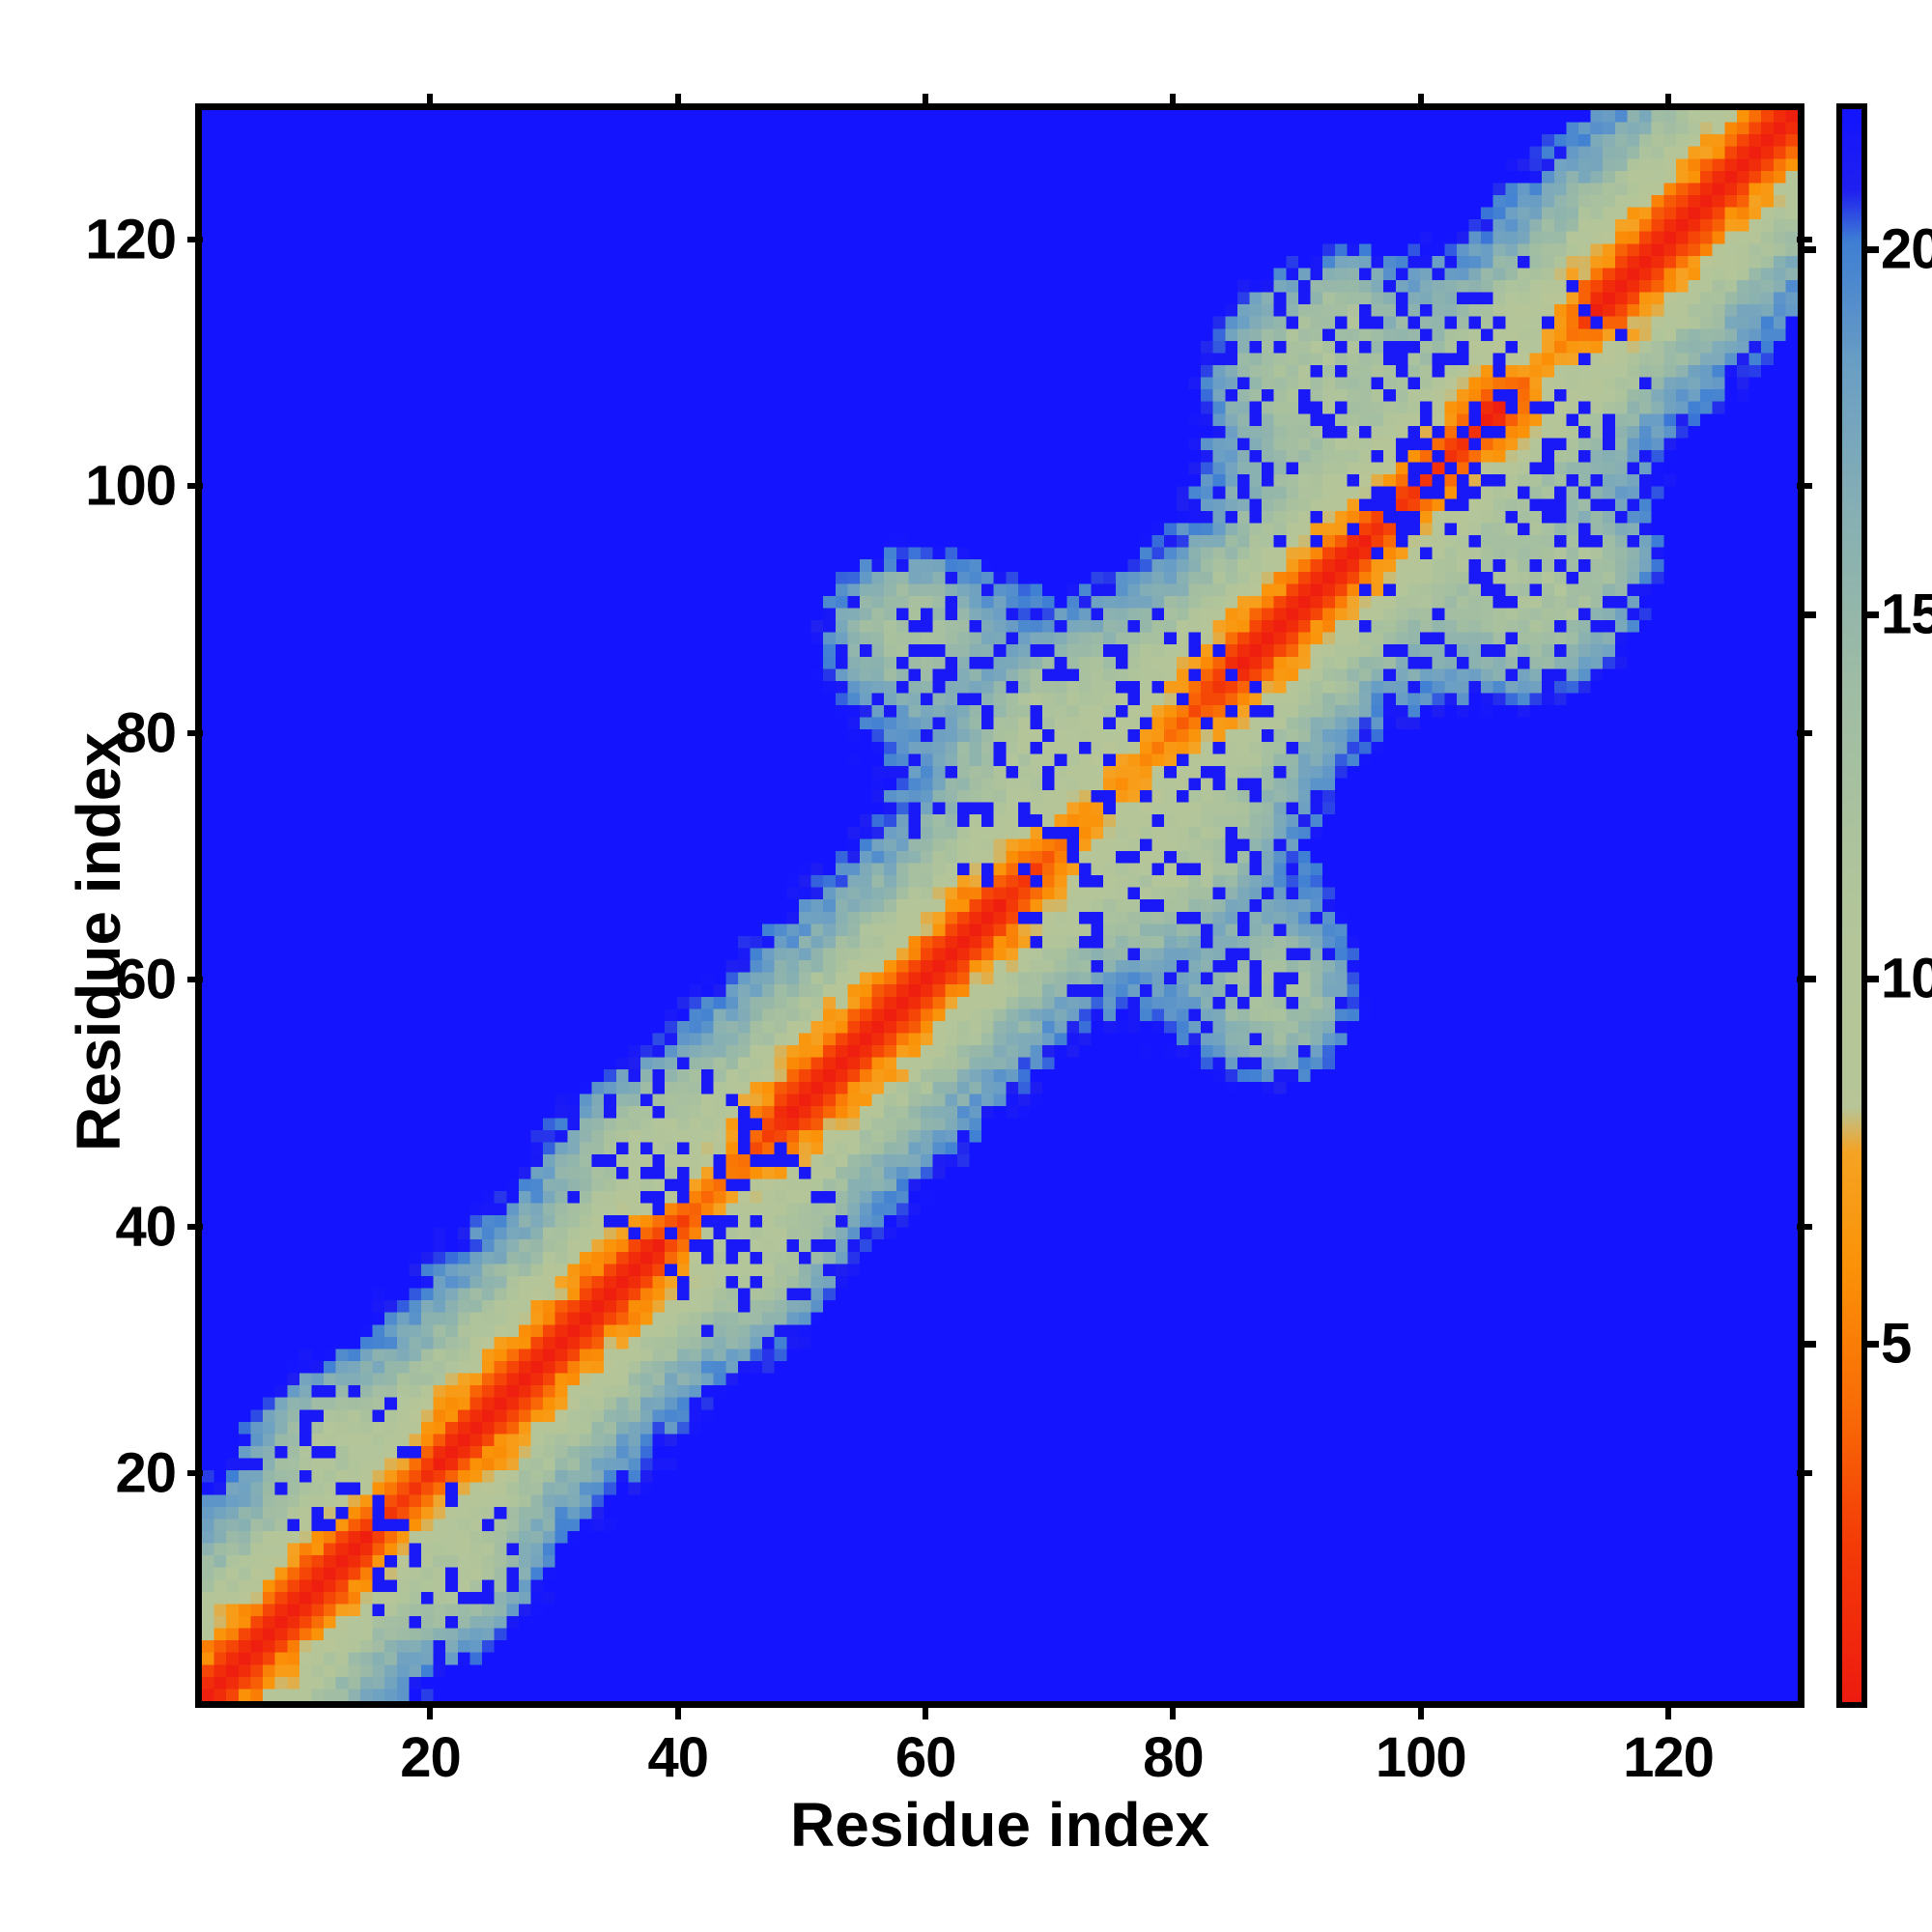  I want to click on colorbar-tick-label: 15, so click(1906, 613).